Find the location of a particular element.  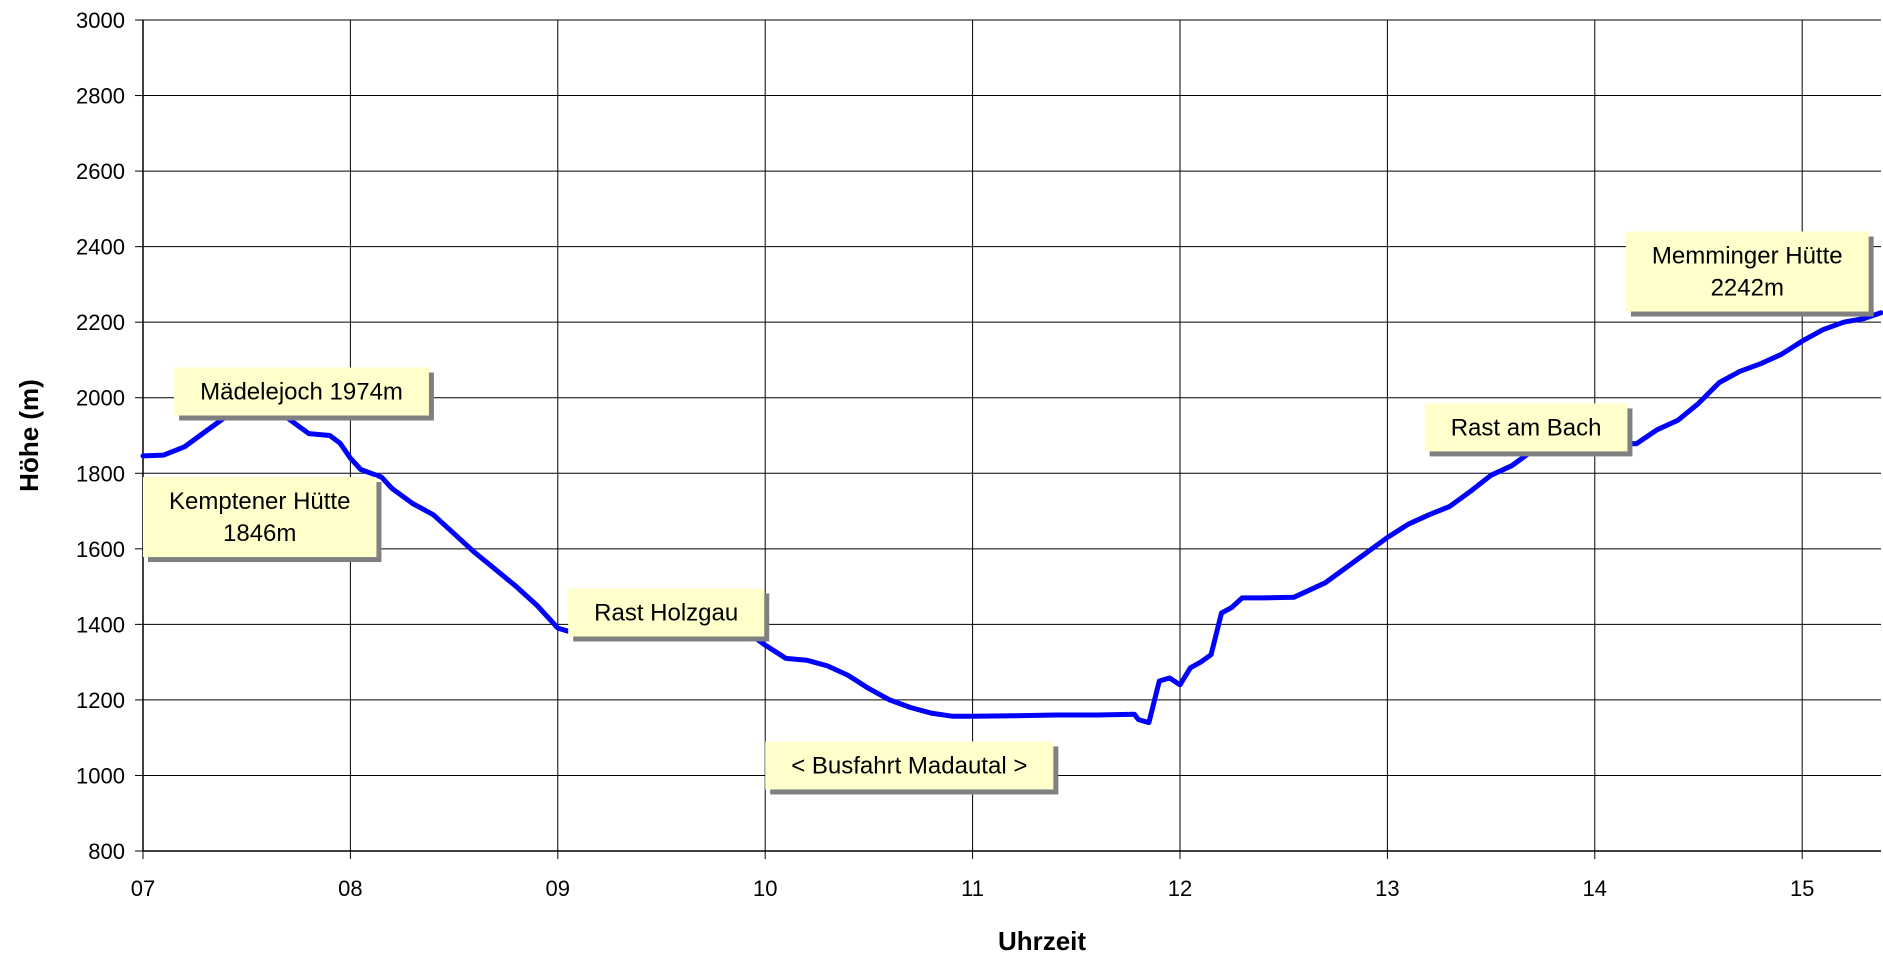

annotation-label: Mädelejoch 1974m is located at coordinates (301, 392).